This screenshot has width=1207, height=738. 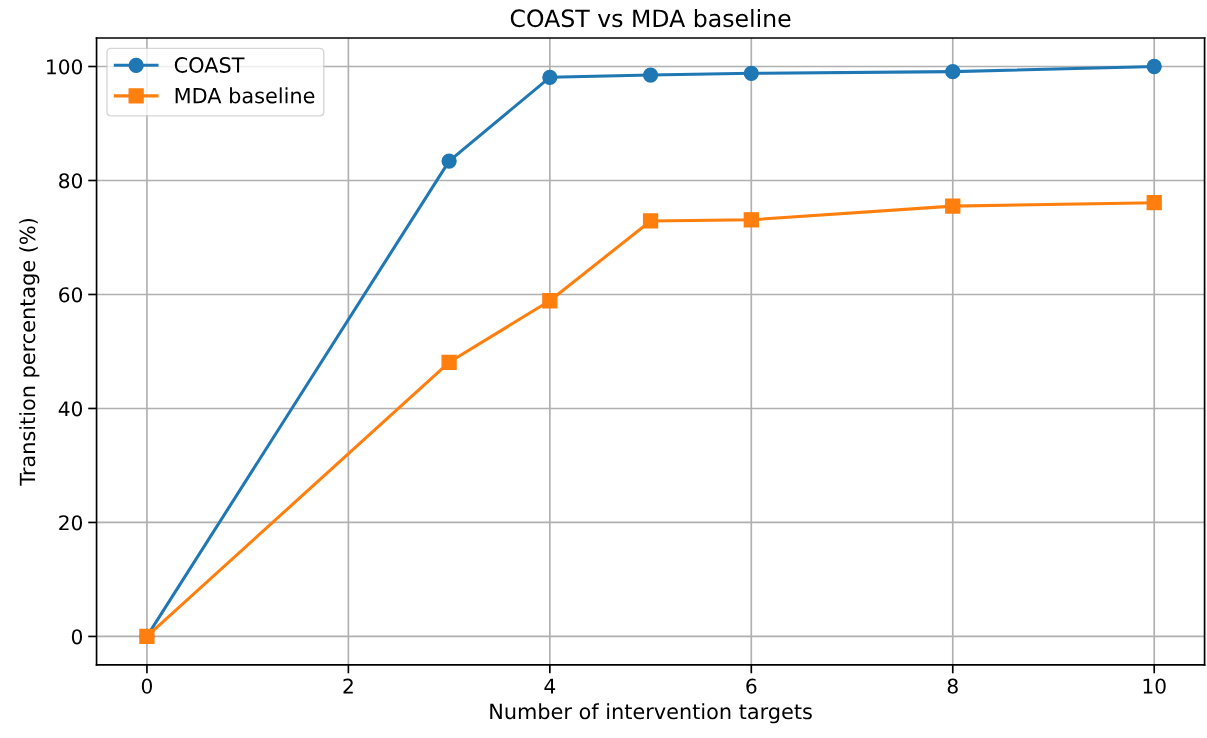 What do you see at coordinates (29, 352) in the screenshot?
I see `y-axis-title: Transition percentage (%)` at bounding box center [29, 352].